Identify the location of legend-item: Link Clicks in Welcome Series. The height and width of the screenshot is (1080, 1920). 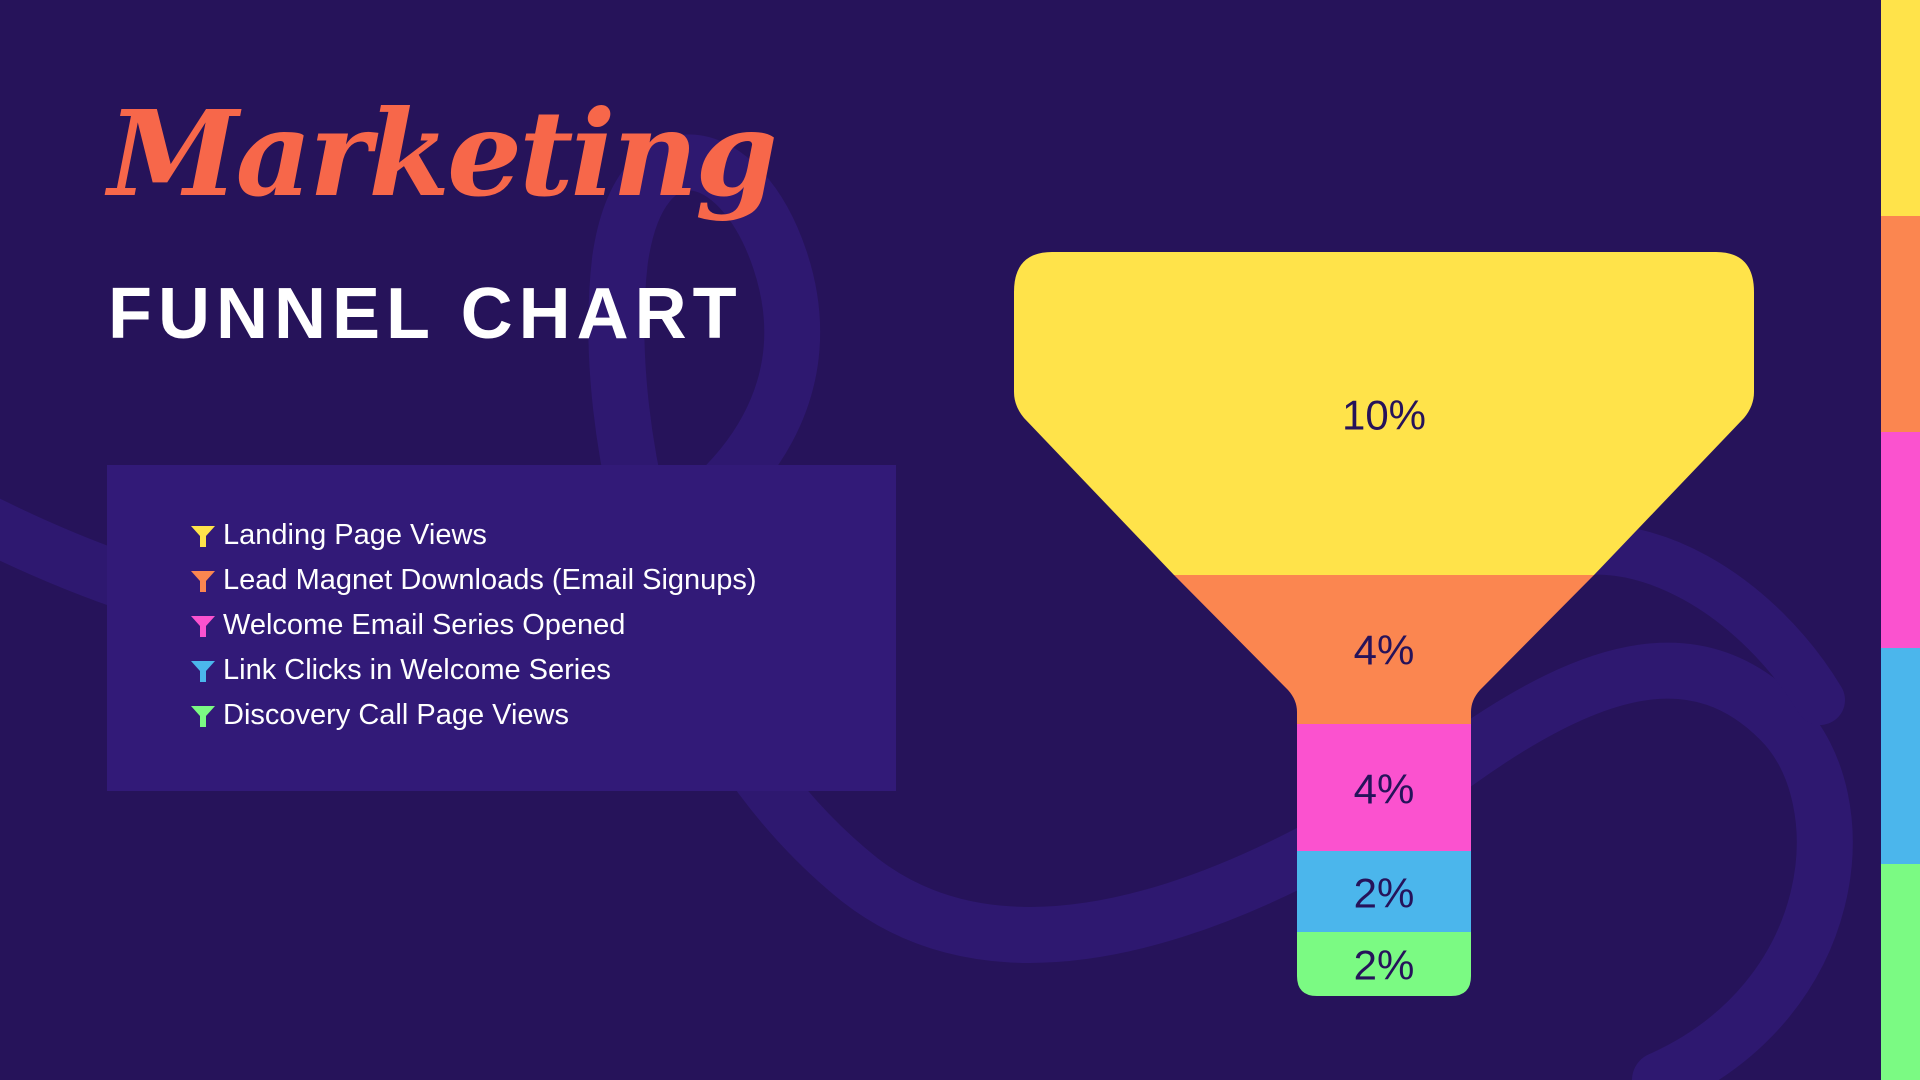
(473, 670).